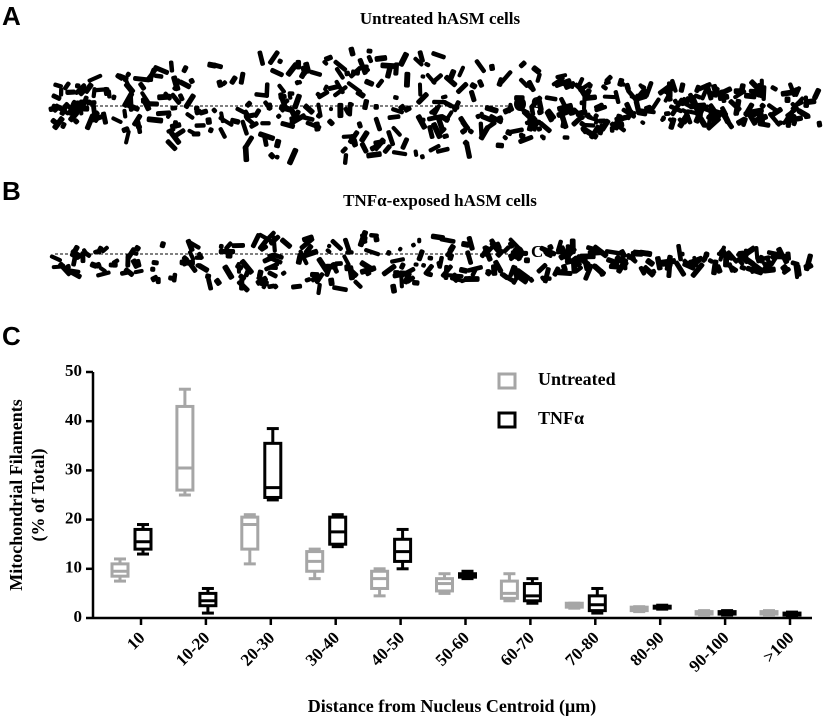 This screenshot has height=724, width=827. I want to click on x-tick-label: >100, so click(778, 647).